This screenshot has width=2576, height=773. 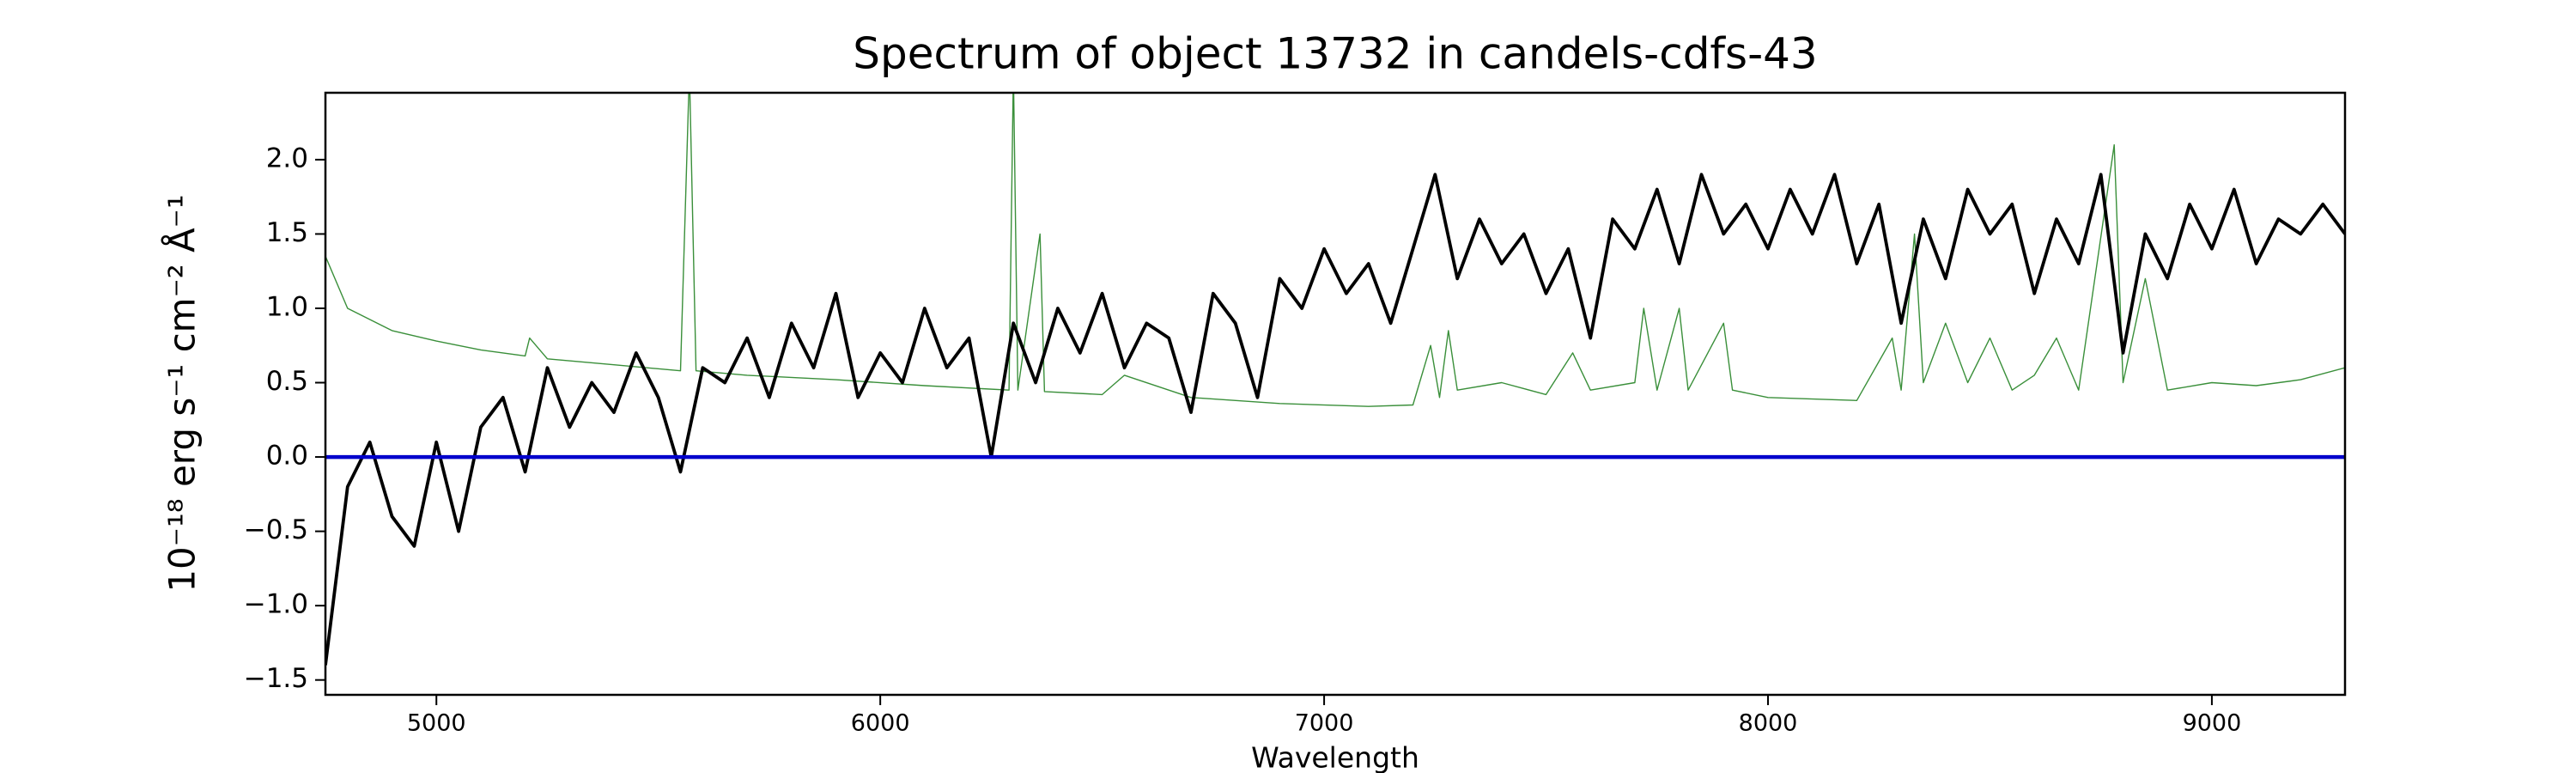 I want to click on y-tick-label: 1.5, so click(x=287, y=232).